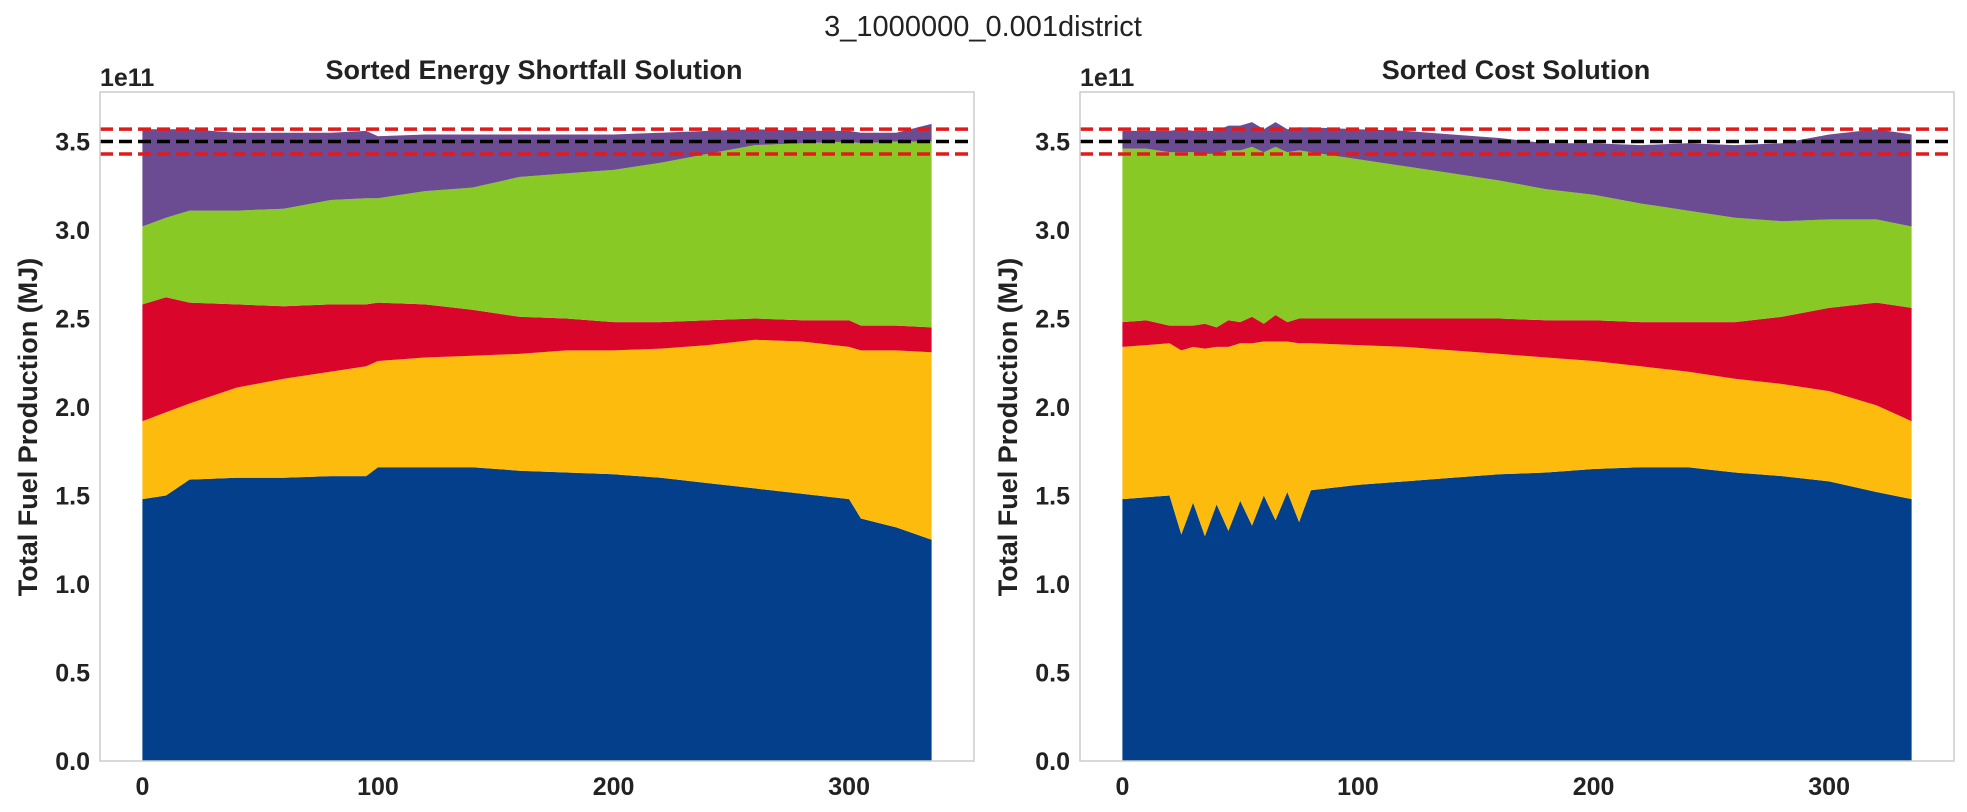 Image resolution: width=1967 pixels, height=812 pixels. I want to click on left-chart-area-yellow, so click(537, 439).